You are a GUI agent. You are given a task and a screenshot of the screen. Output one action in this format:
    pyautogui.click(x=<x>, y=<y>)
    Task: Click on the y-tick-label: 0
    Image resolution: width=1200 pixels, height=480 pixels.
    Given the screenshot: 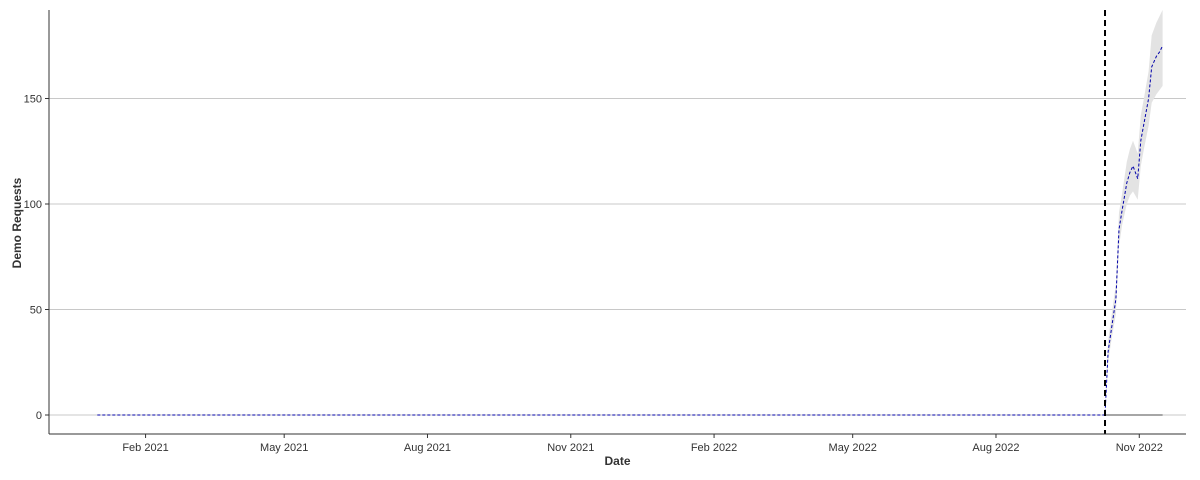 What is the action you would take?
    pyautogui.click(x=39, y=416)
    